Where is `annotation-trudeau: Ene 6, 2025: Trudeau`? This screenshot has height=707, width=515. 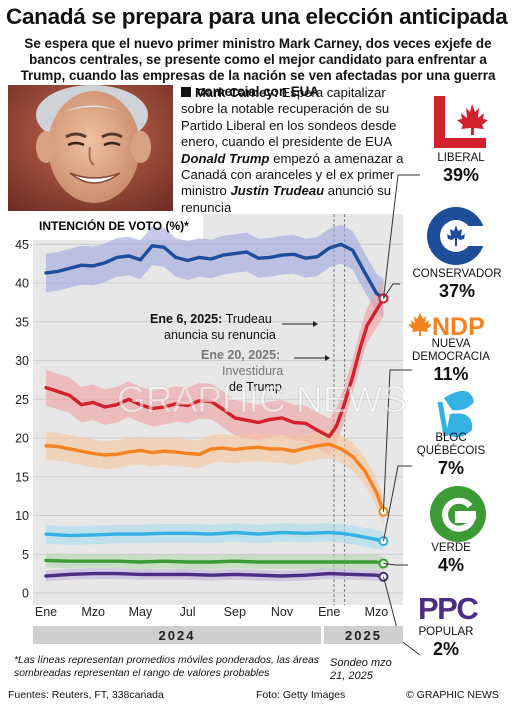 annotation-trudeau: Ene 6, 2025: Trudeau is located at coordinates (211, 319).